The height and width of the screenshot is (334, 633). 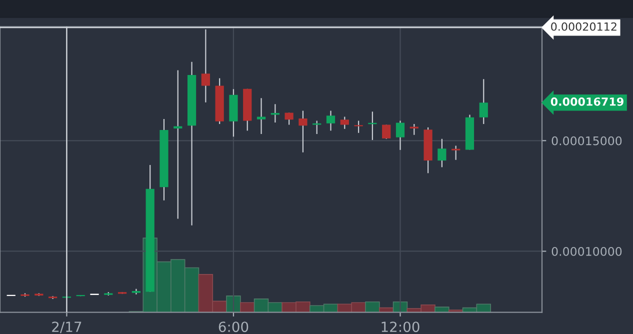 I want to click on y-tick-label: 0.00015000, so click(x=587, y=141).